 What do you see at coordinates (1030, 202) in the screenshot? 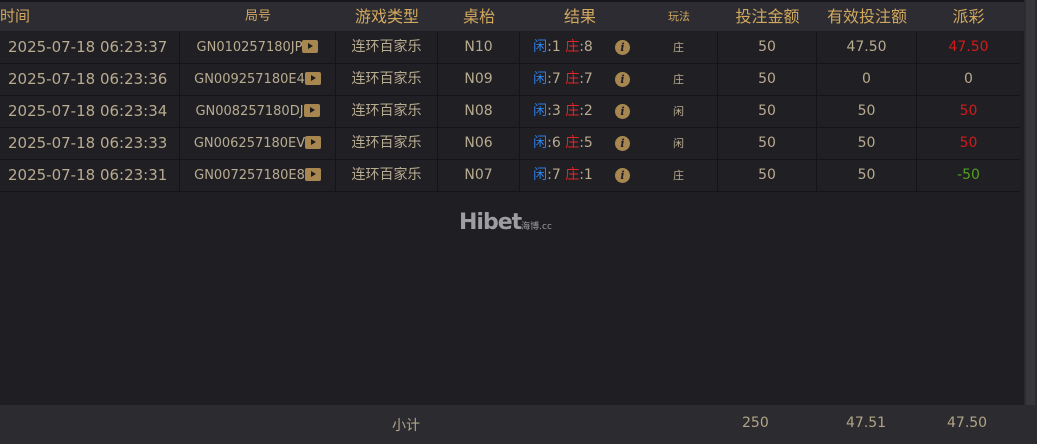
I see `scrollbar-thumb` at bounding box center [1030, 202].